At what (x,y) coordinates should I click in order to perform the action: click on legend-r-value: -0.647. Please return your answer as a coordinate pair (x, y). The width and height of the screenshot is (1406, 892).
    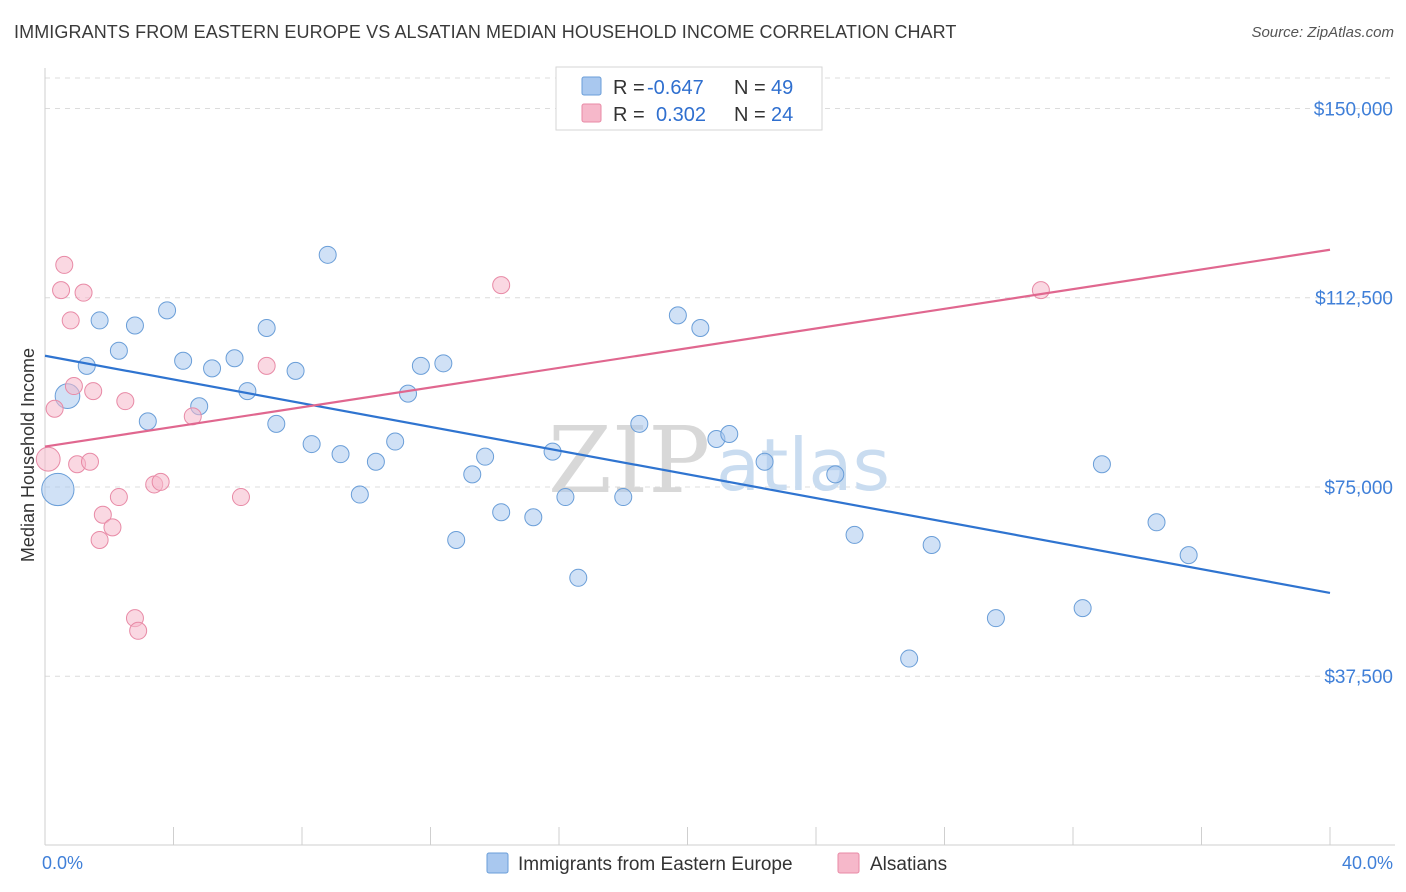
    Looking at the image, I should click on (675, 88).